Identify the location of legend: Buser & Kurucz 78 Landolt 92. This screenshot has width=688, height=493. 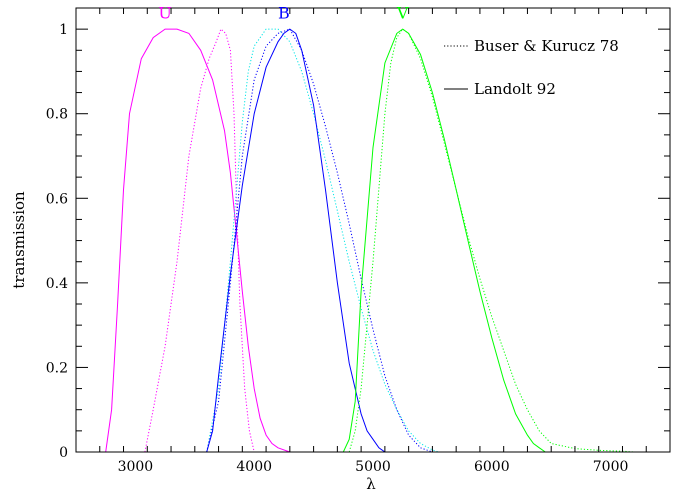
(531, 67).